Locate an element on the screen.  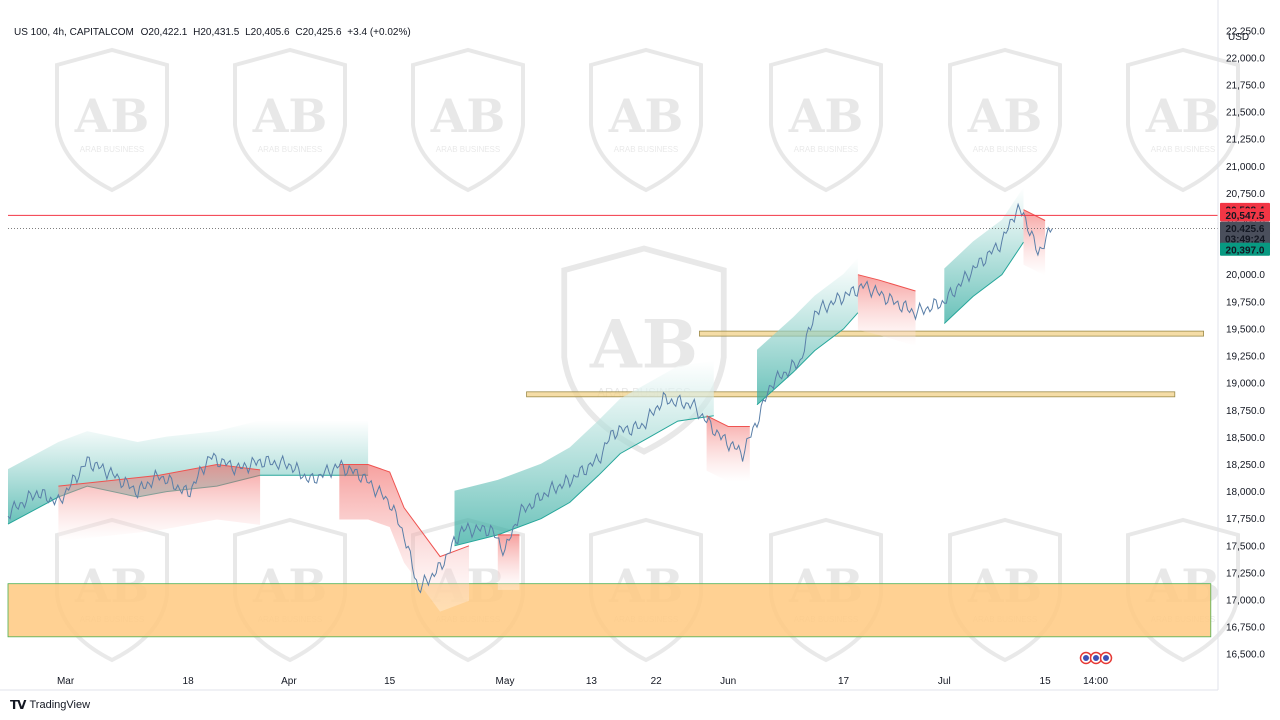
price-tag-label-2: 20,425.6 is located at coordinates (1245, 229).